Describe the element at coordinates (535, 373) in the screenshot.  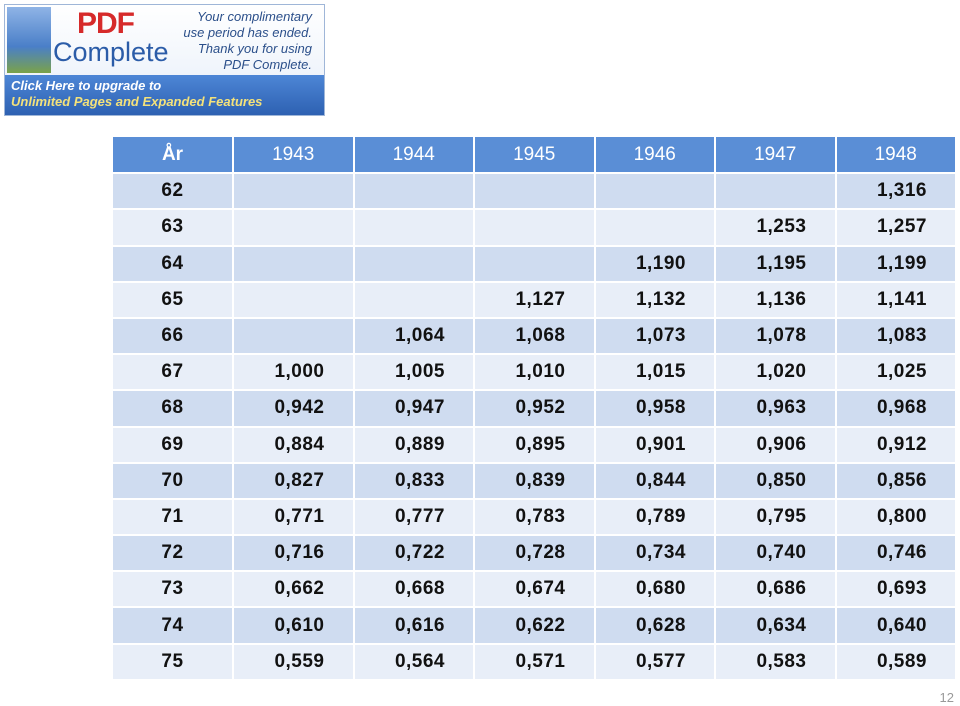
I see `value-cell: 1,010` at that location.